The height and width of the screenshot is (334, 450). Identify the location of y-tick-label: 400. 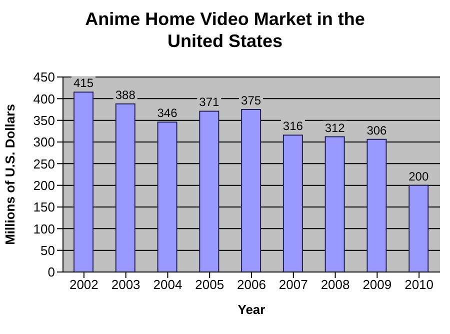
(44, 98).